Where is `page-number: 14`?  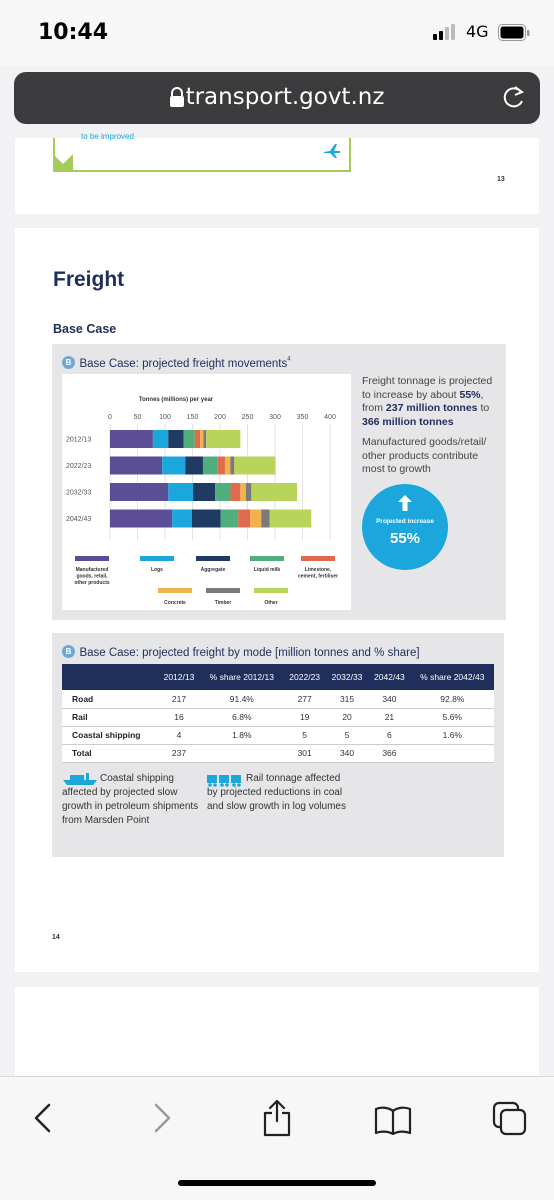
page-number: 14 is located at coordinates (56, 937).